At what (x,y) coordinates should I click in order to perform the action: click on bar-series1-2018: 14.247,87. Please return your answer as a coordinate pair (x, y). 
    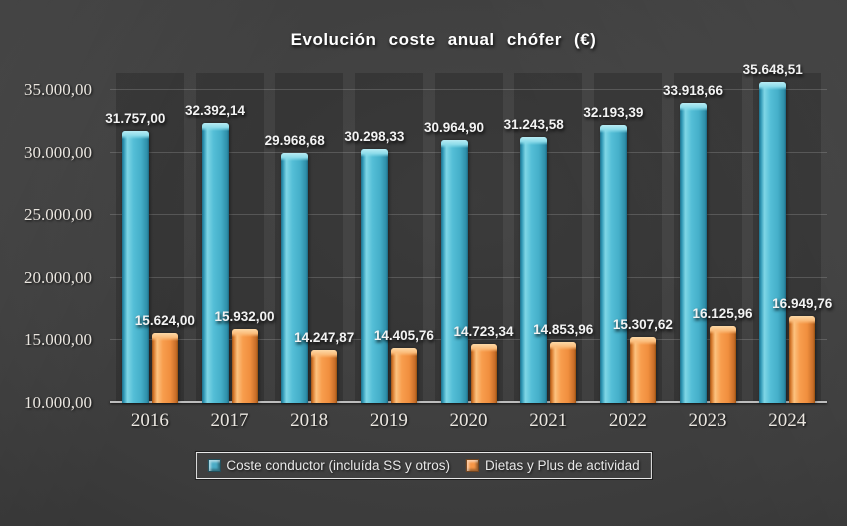
    Looking at the image, I should click on (324, 366).